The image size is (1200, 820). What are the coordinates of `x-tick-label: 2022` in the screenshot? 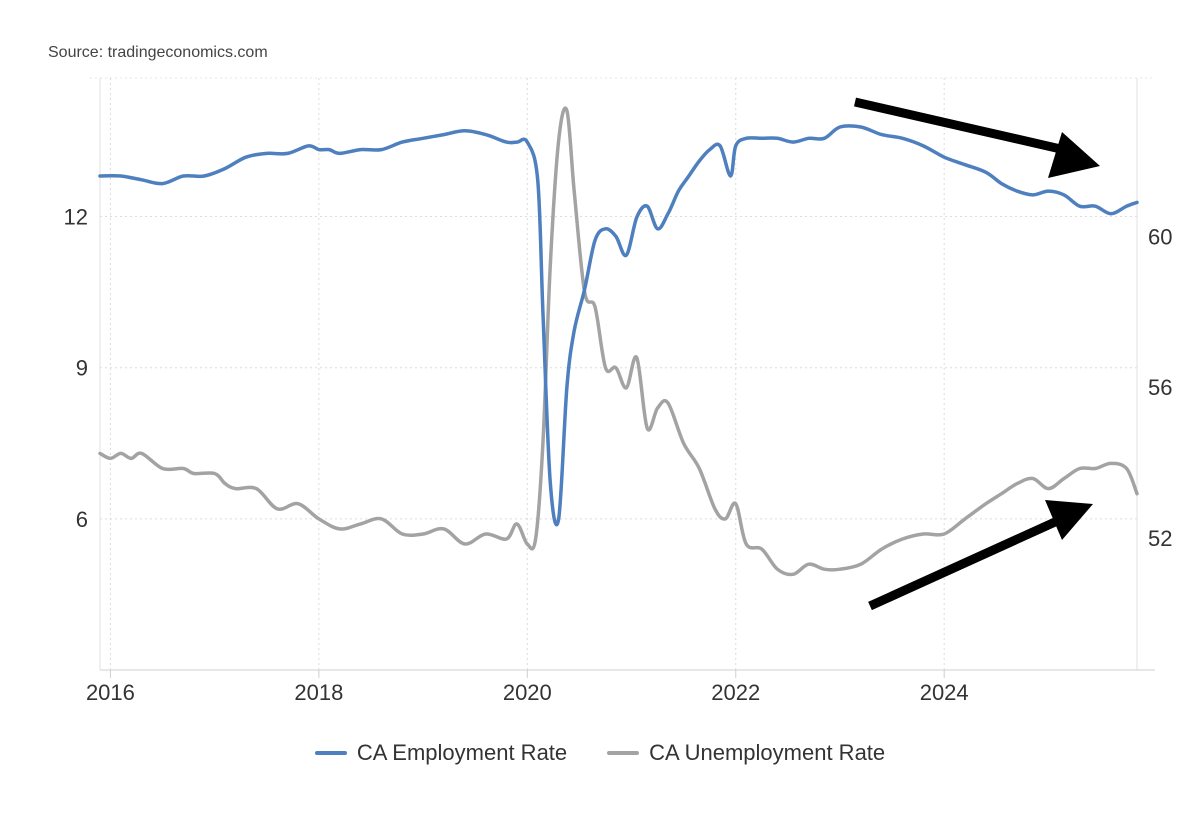 It's located at (735, 692).